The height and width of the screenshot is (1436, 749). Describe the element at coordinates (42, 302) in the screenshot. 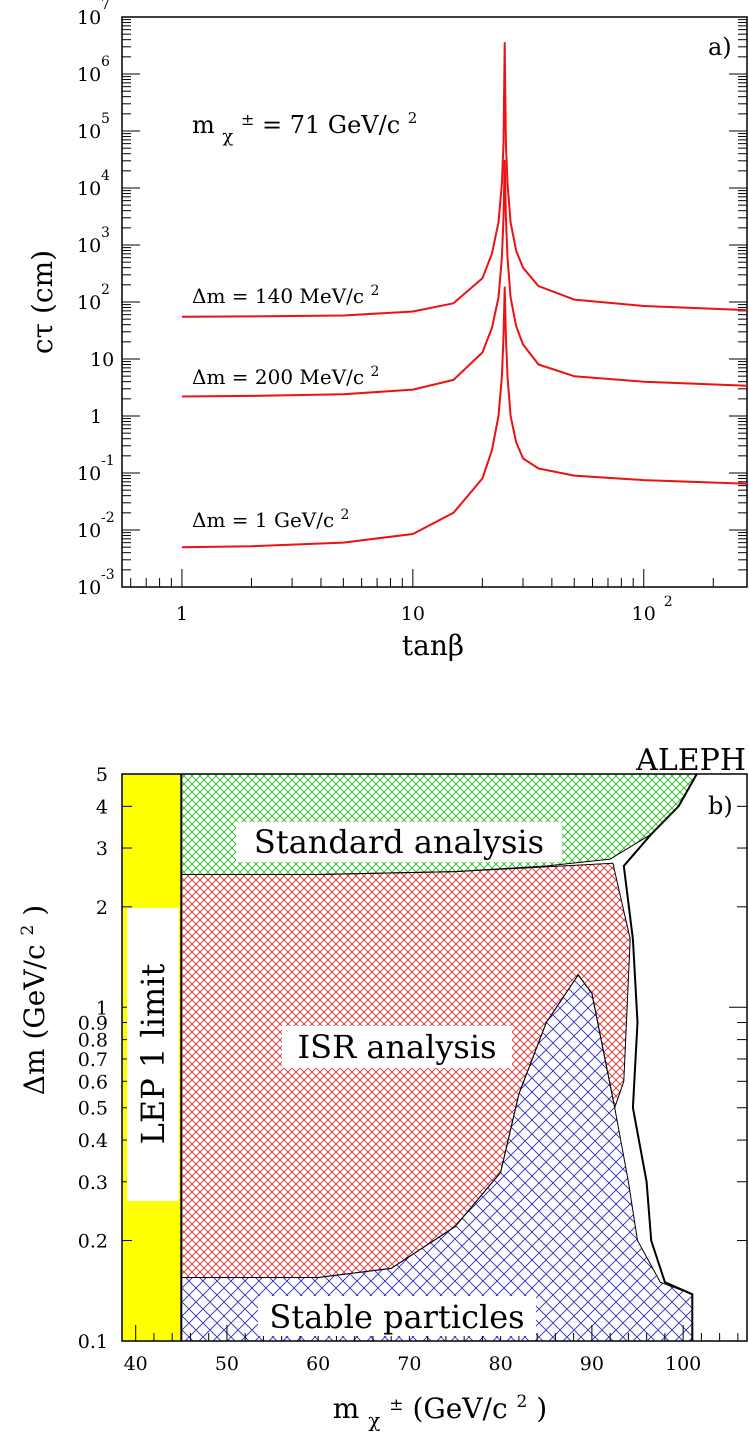

I see `panel-a-y-axis-title: cτ (cm)` at that location.